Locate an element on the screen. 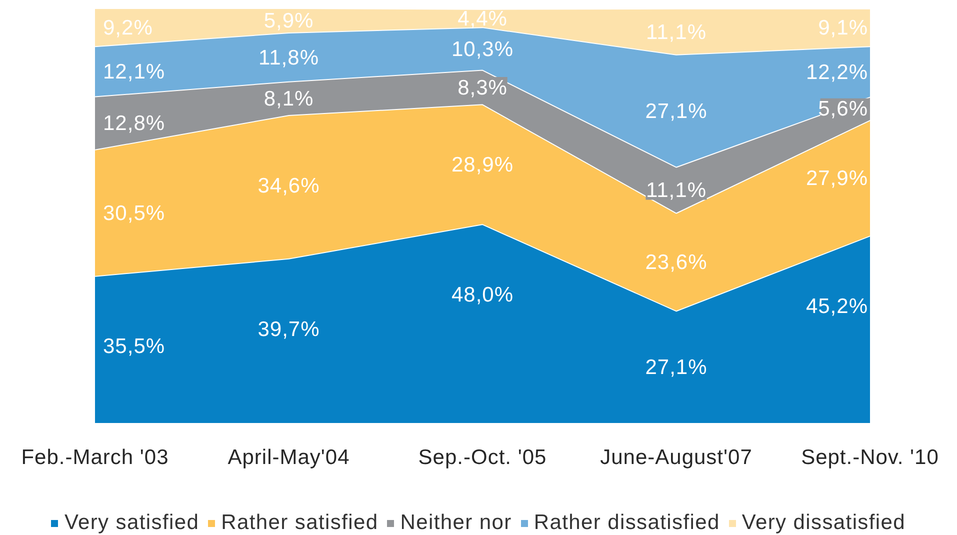 Image resolution: width=957 pixels, height=535 pixels. data-label: 48,0% is located at coordinates (482, 294).